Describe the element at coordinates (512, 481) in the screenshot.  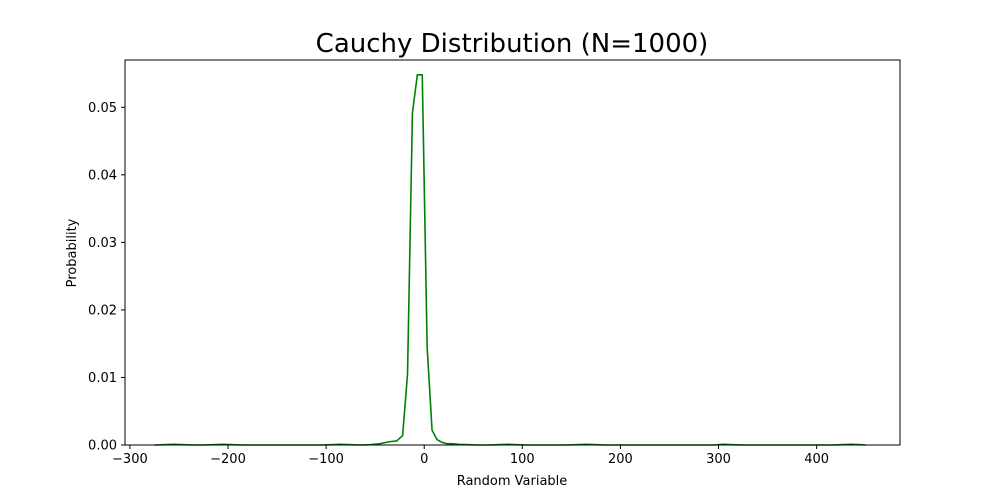
I see `x-axis-label: Random Variable` at that location.